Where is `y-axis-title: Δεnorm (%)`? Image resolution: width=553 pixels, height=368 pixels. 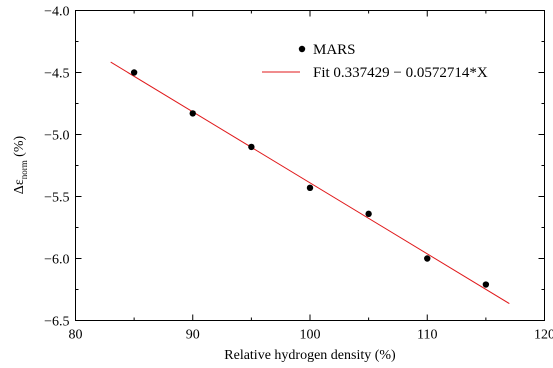 y-axis-title: Δεnorm (%) is located at coordinates (20, 164).